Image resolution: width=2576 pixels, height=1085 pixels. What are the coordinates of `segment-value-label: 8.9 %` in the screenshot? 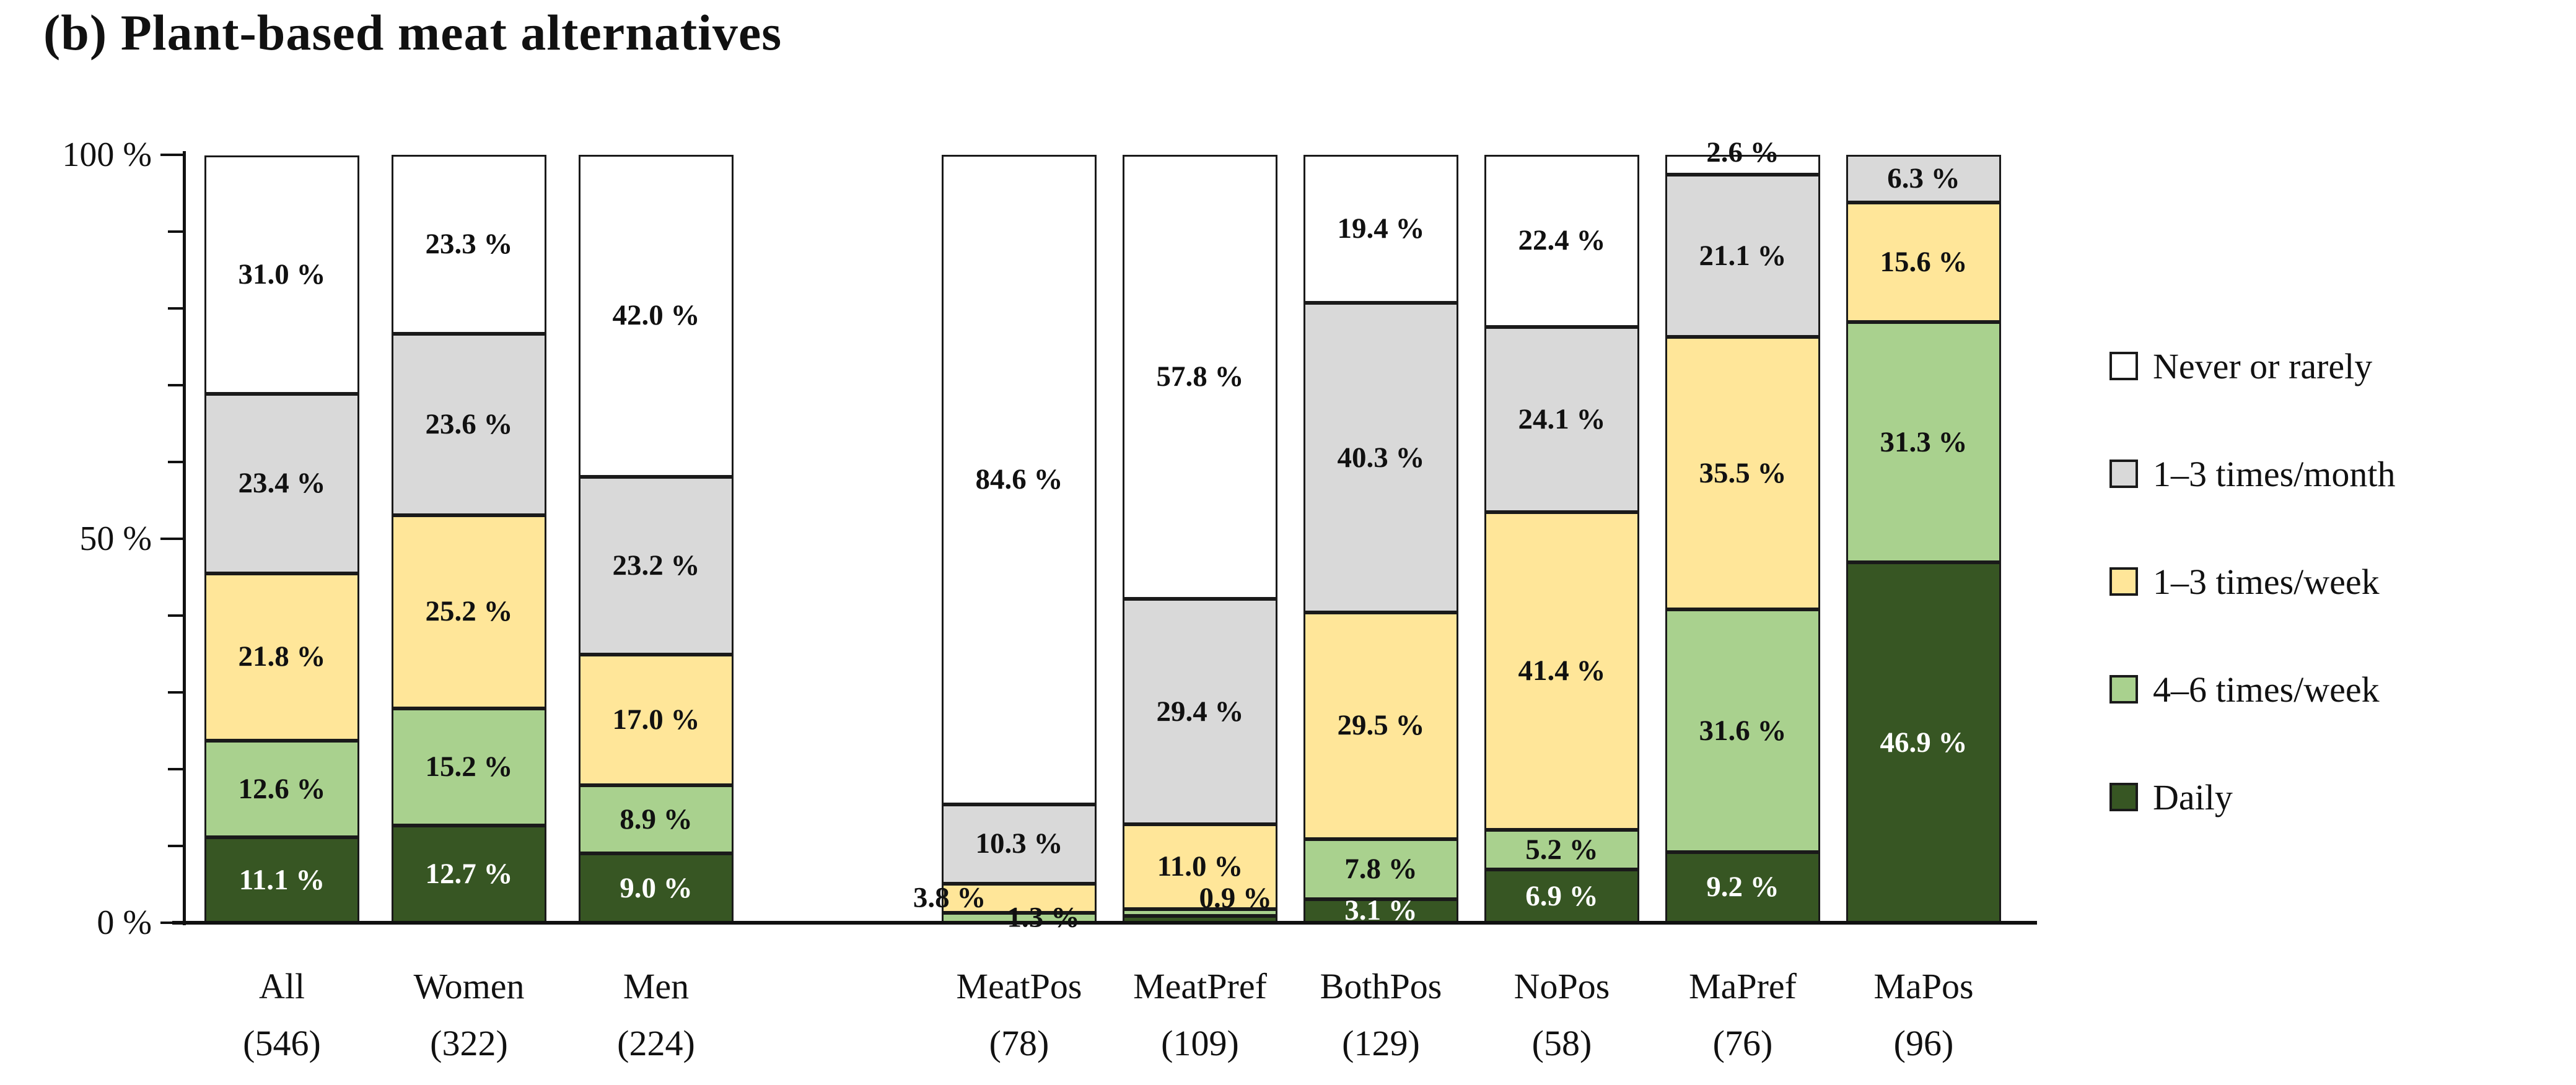 It's located at (656, 819).